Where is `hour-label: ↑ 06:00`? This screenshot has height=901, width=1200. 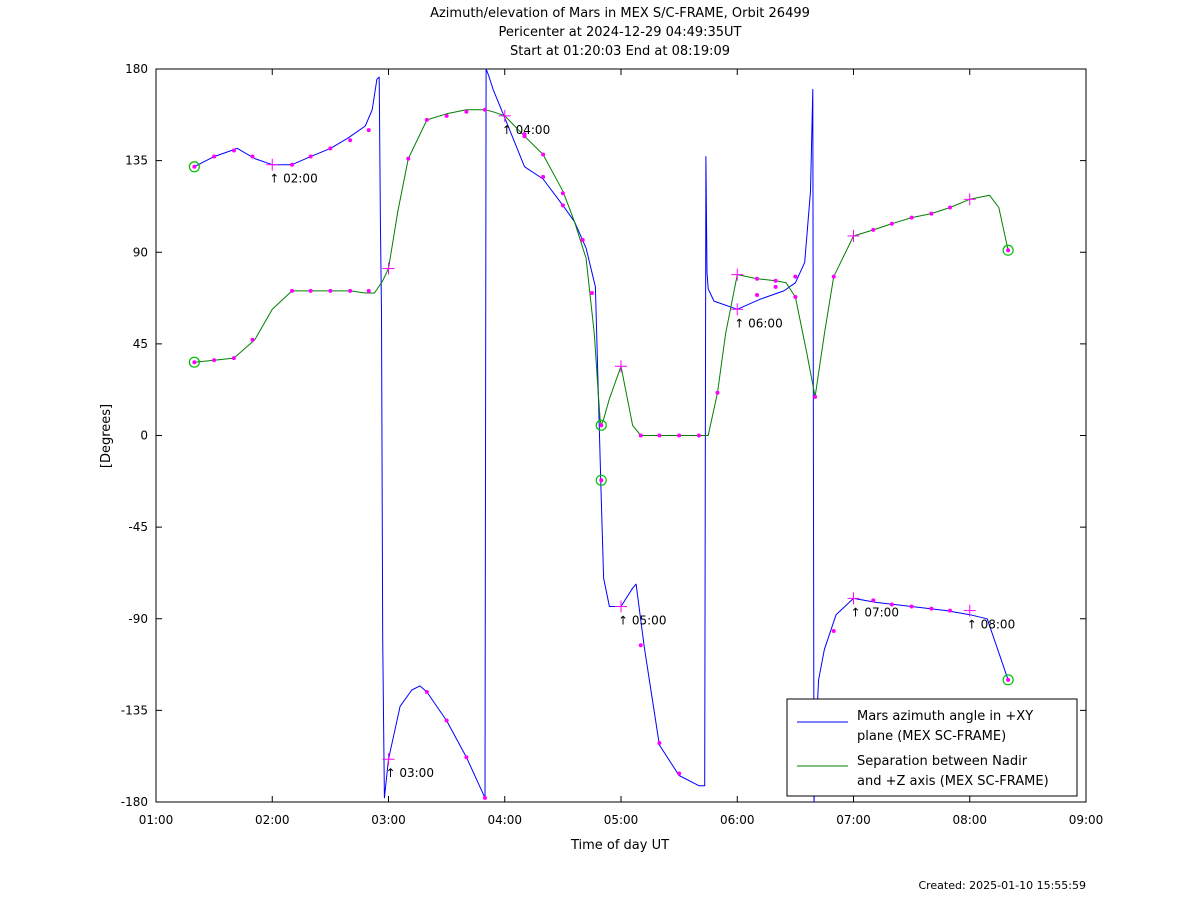
hour-label: ↑ 06:00 is located at coordinates (758, 323).